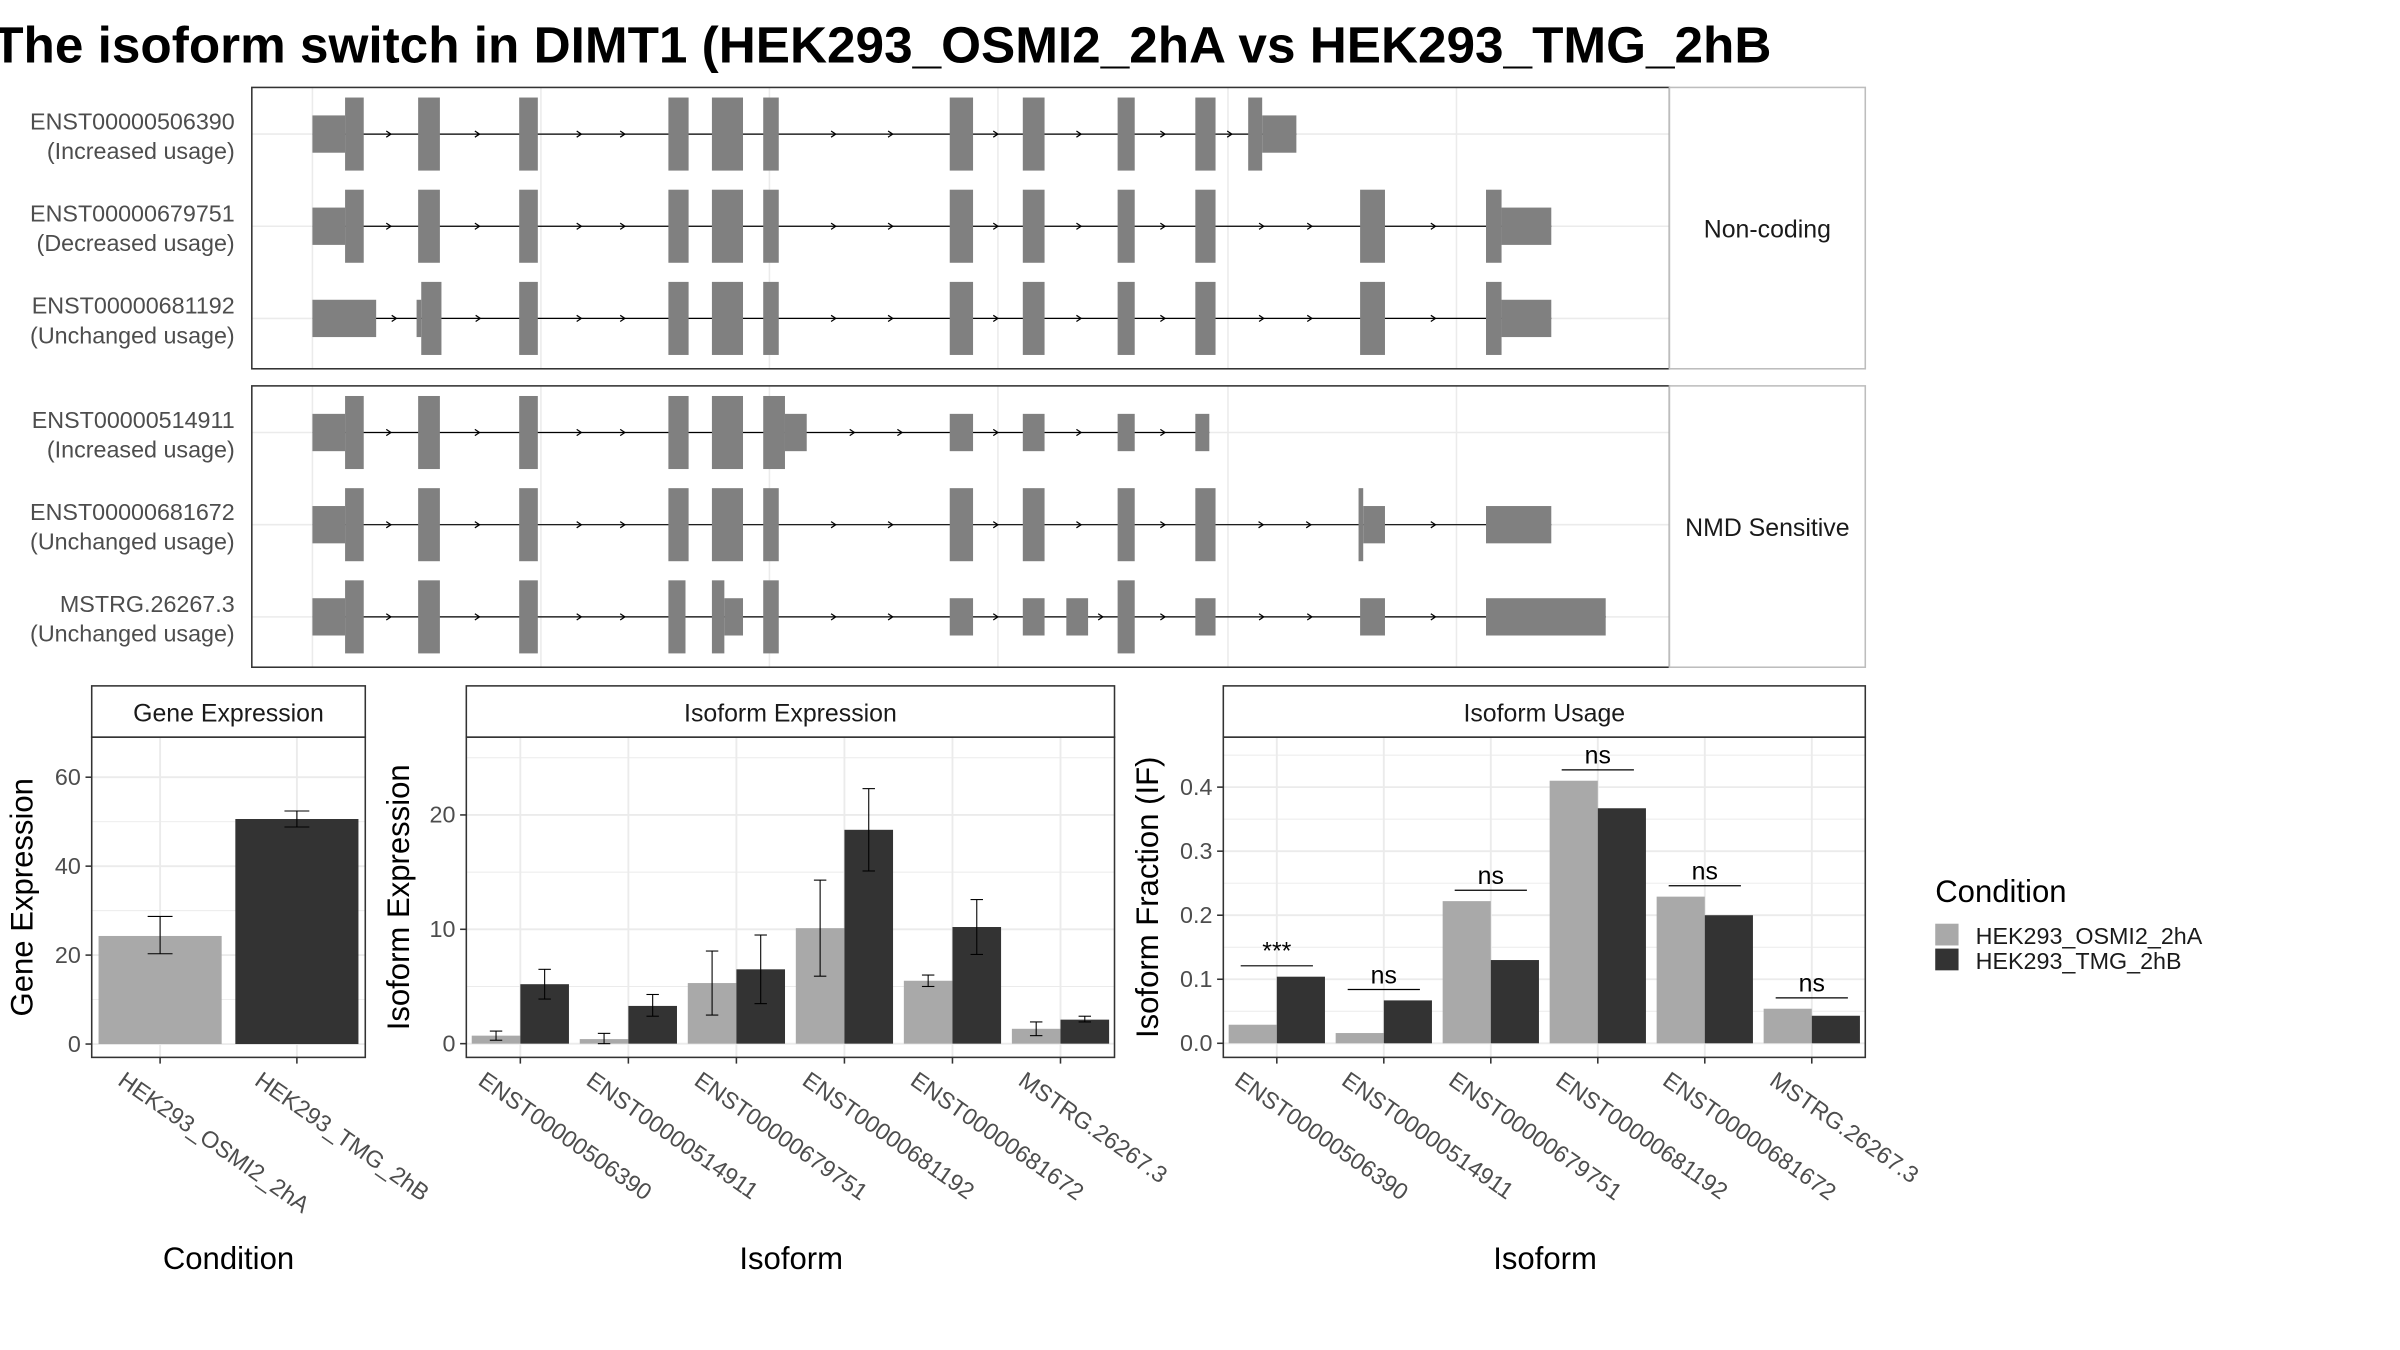  I want to click on y-axis-title: Isoform Fraction (IF), so click(1147, 897).